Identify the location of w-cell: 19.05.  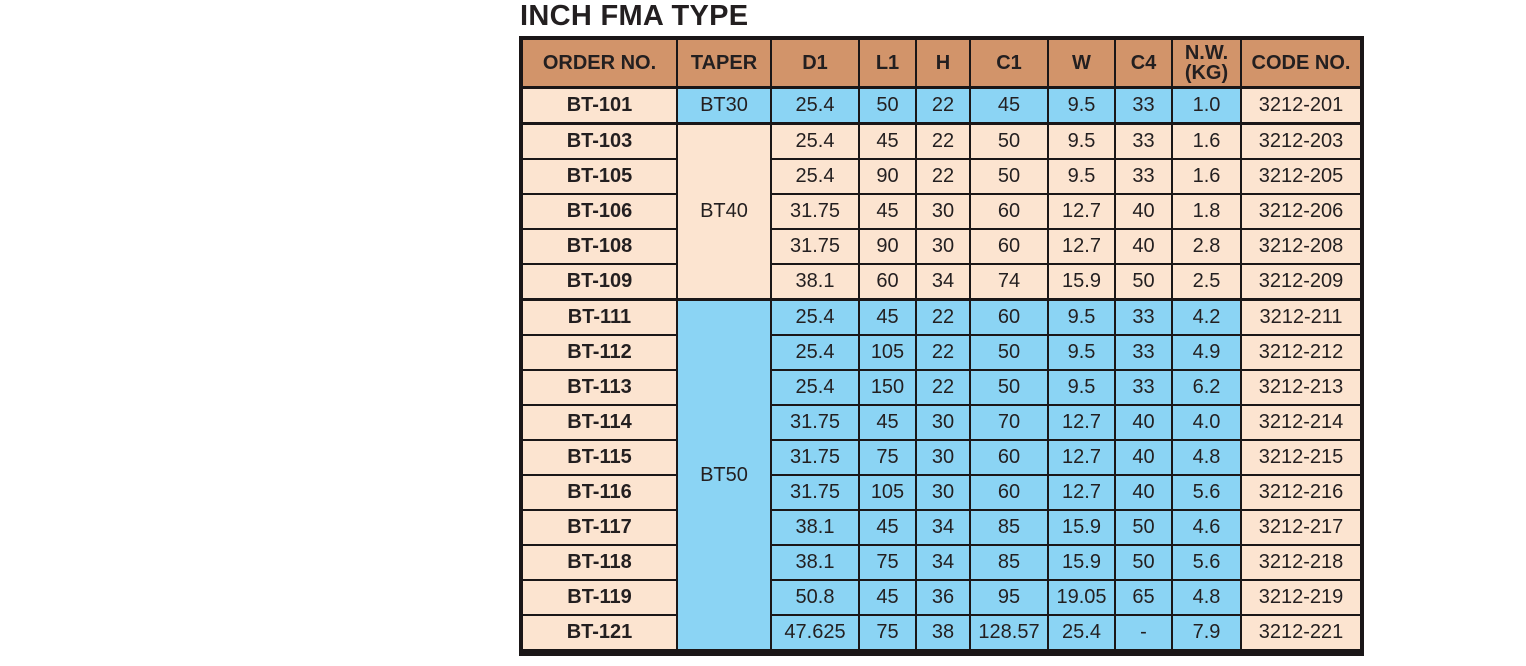
(1081, 597).